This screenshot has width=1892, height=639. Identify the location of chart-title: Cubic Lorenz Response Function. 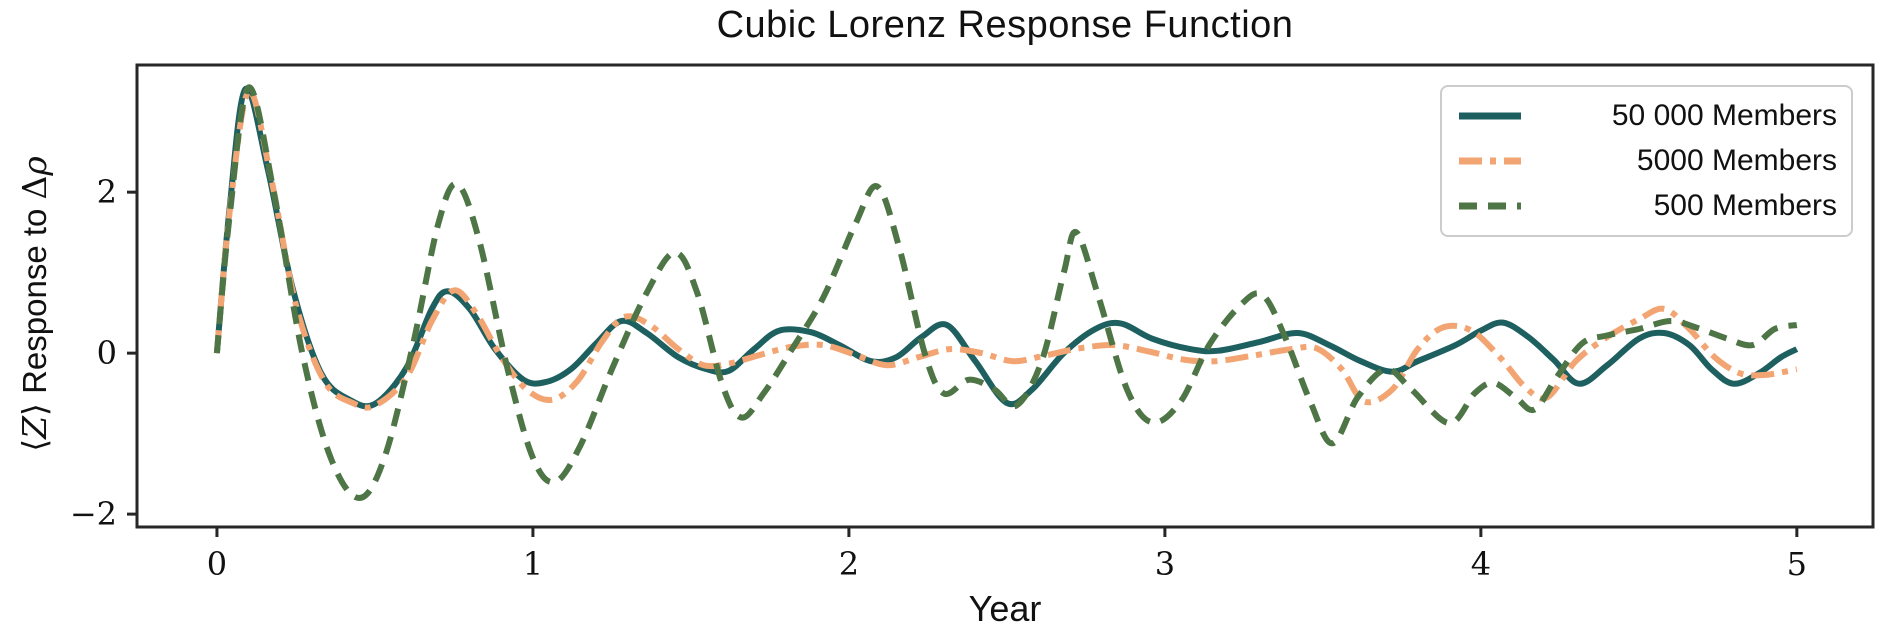
(1005, 25).